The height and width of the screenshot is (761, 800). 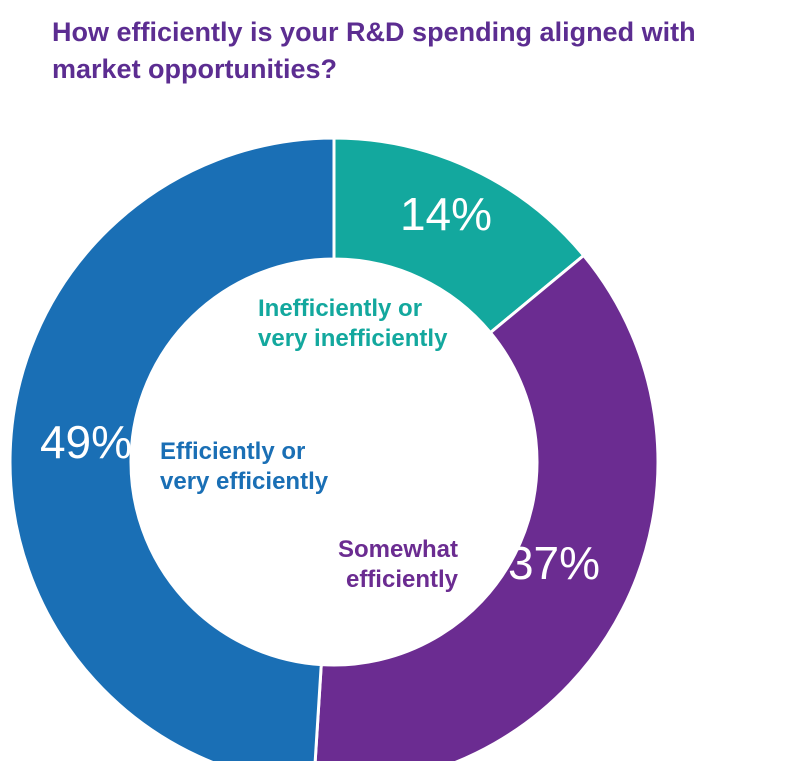 I want to click on slice-category-label: Efficiently or very efficiently, so click(x=244, y=466).